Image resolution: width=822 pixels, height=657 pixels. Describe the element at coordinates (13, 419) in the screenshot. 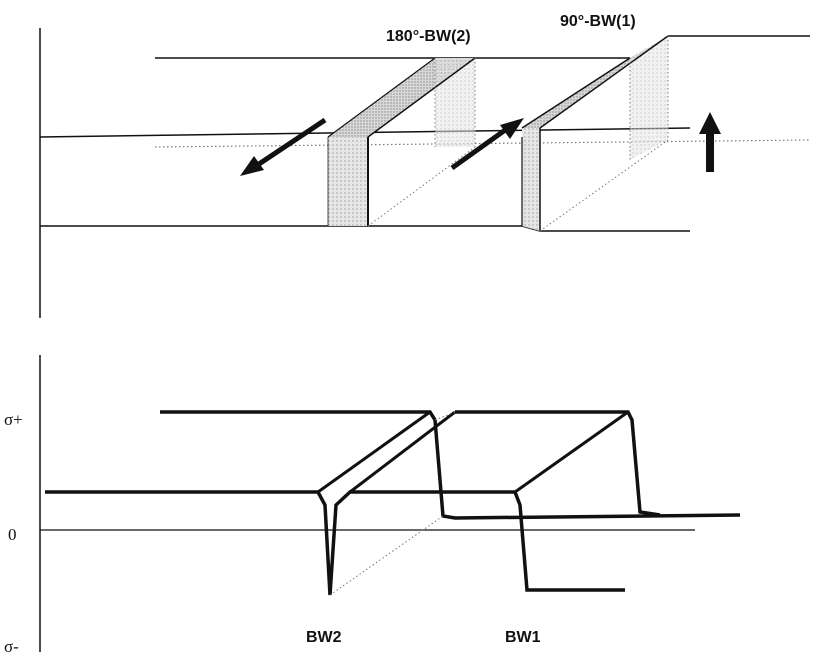

I see `y-label-sigma-plus: σ+` at that location.